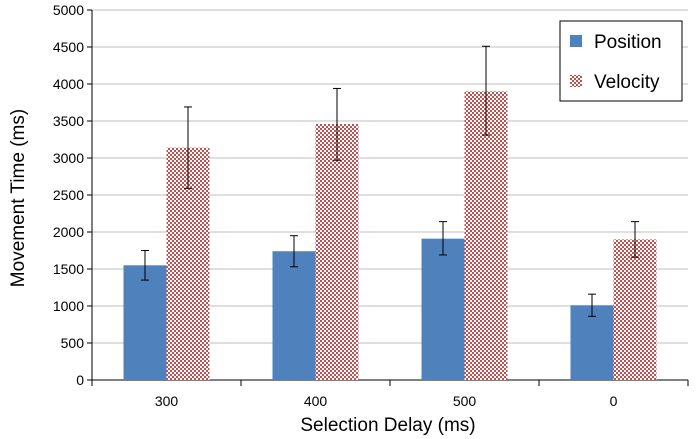  Describe the element at coordinates (465, 401) in the screenshot. I see `x-tick-label: 500` at that location.